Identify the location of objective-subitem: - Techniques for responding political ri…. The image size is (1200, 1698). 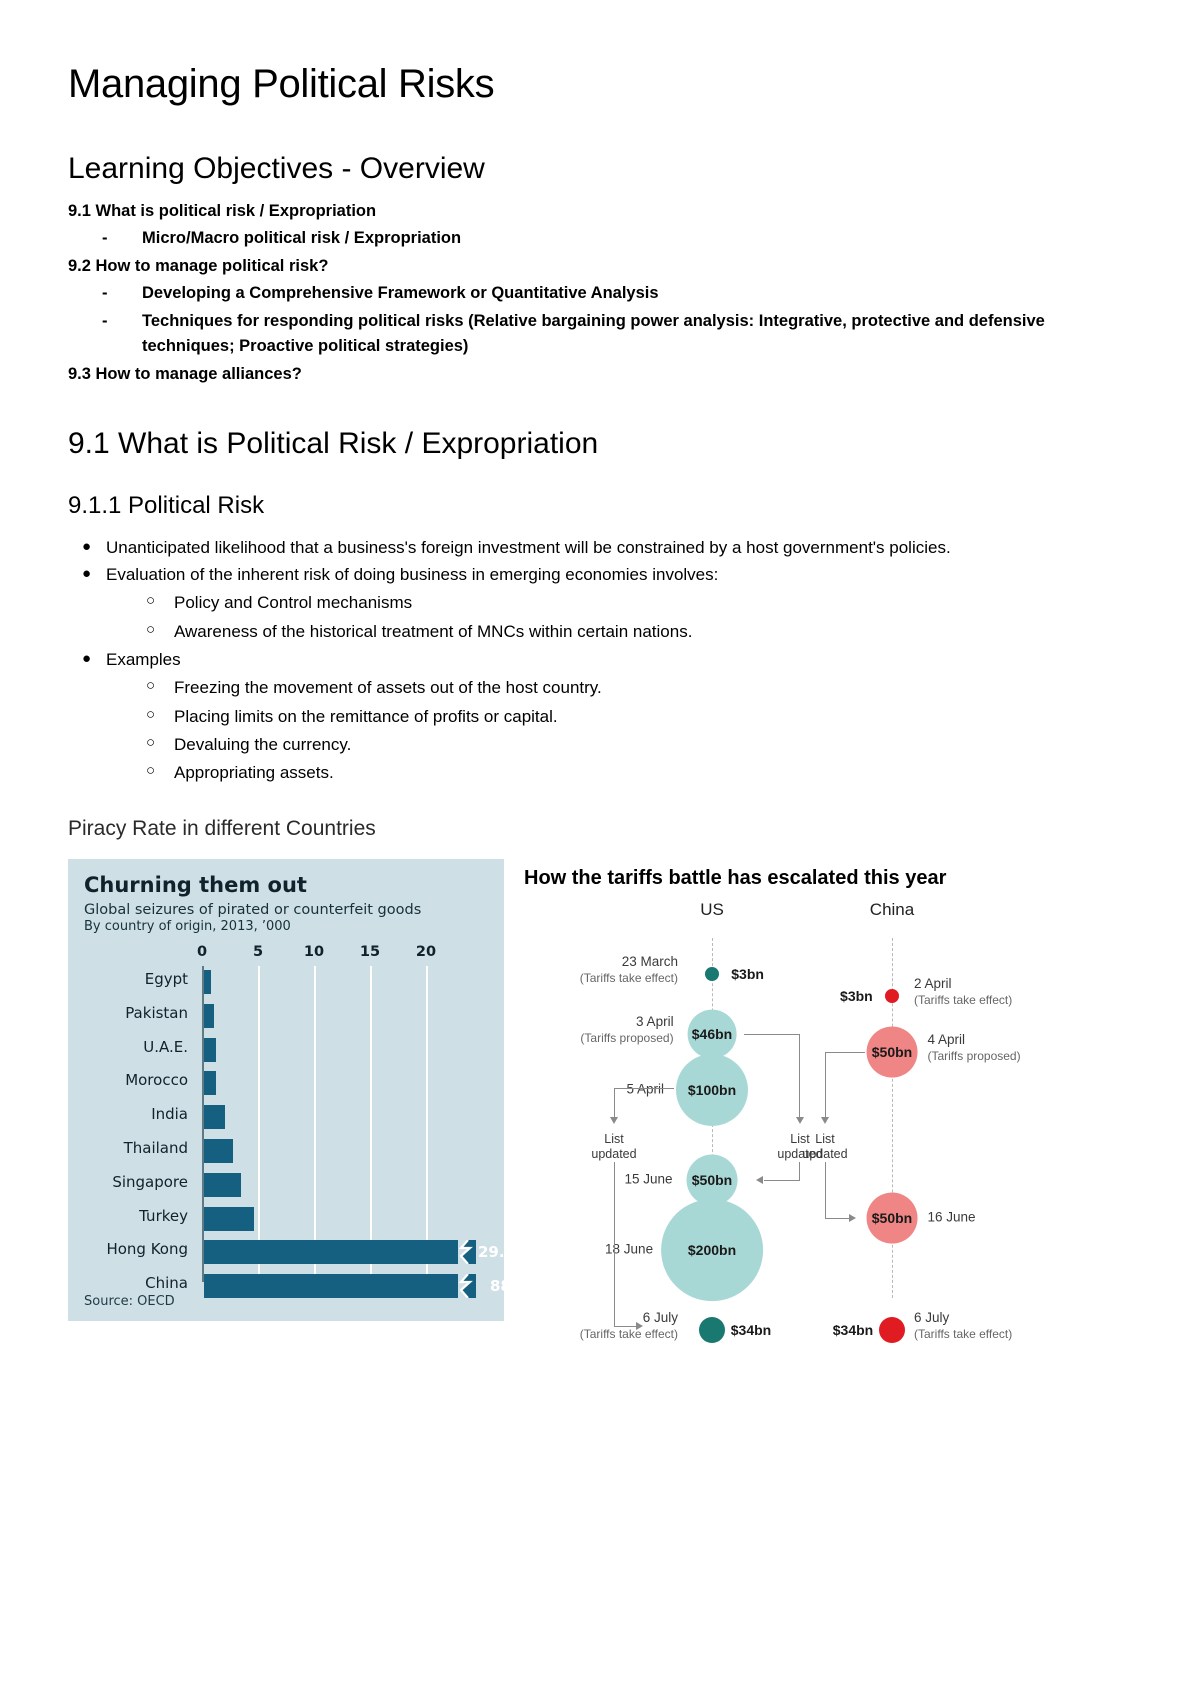
(617, 334).